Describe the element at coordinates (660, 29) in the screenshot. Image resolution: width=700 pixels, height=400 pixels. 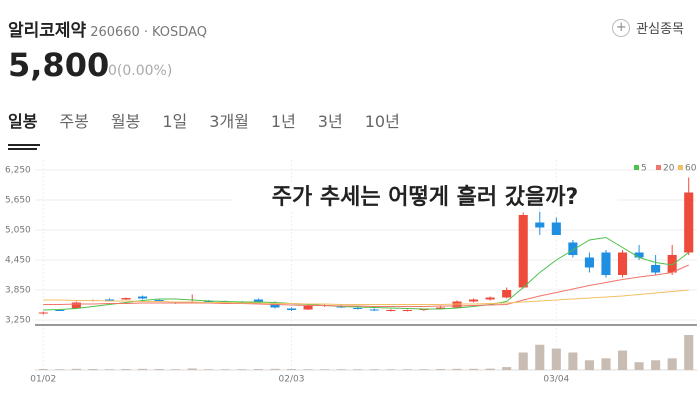
I see `watch-label: 관심종목` at that location.